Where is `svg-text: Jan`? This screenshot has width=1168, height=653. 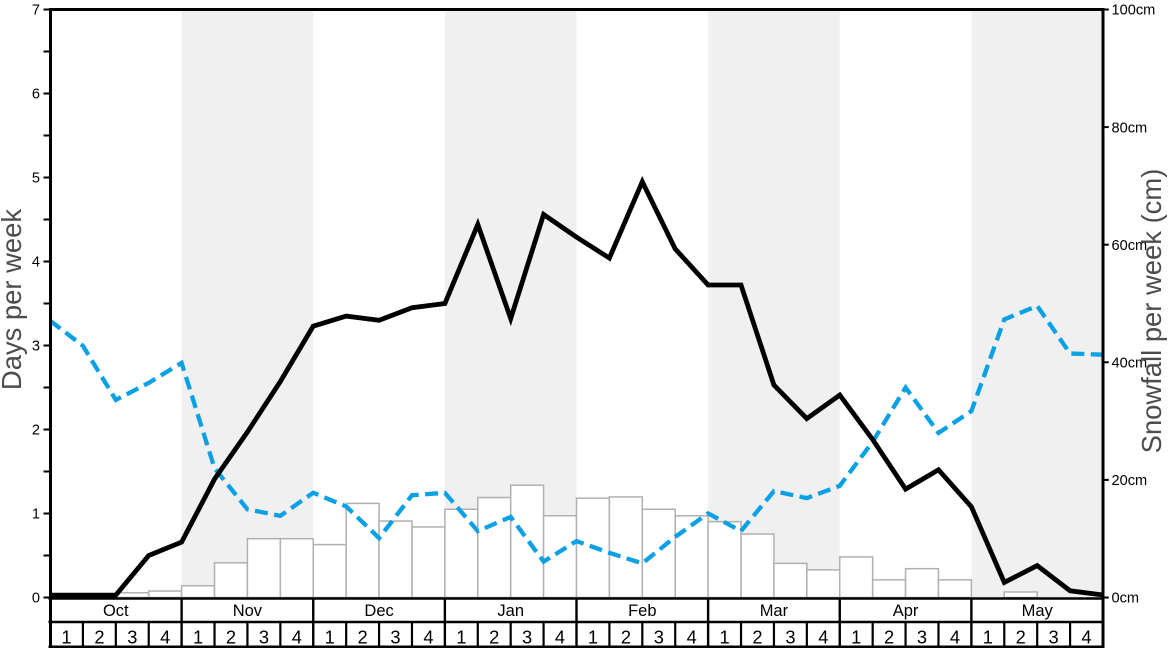
svg-text: Jan is located at coordinates (510, 611).